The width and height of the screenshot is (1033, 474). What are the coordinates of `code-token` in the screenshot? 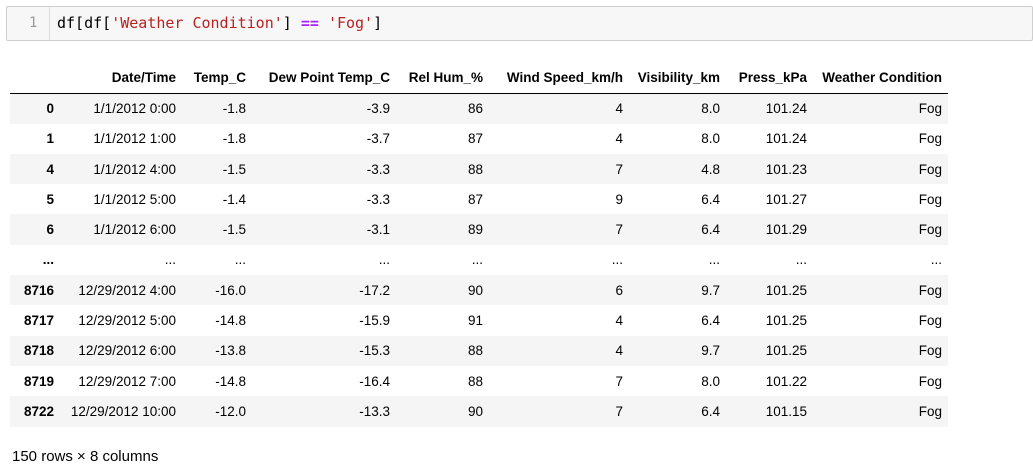 It's located at (323, 23).